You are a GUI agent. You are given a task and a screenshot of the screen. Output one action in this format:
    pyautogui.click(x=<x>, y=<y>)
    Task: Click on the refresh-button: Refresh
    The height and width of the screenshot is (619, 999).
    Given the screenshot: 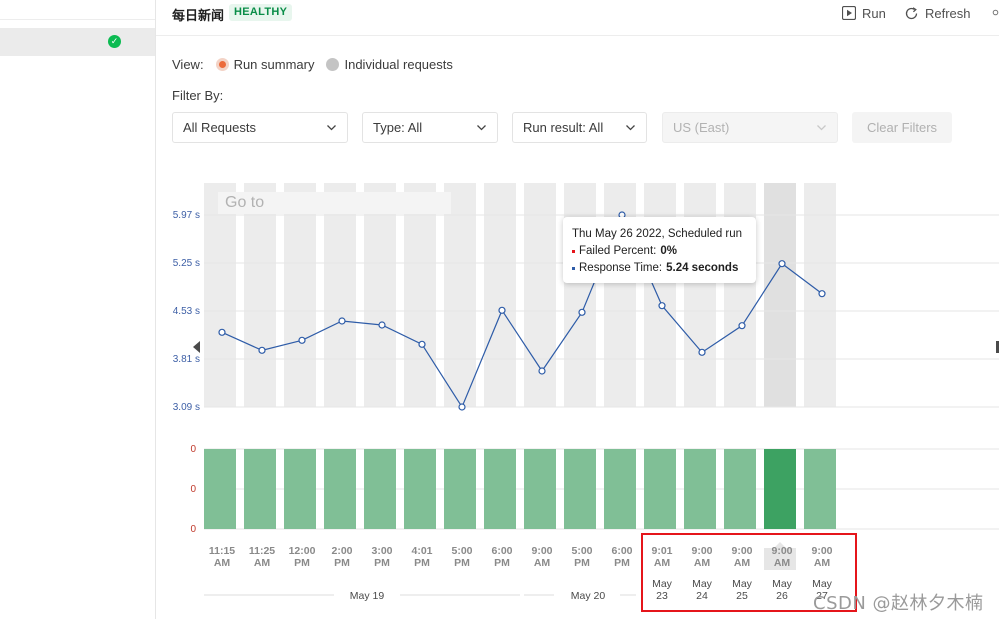 What is the action you would take?
    pyautogui.click(x=937, y=13)
    